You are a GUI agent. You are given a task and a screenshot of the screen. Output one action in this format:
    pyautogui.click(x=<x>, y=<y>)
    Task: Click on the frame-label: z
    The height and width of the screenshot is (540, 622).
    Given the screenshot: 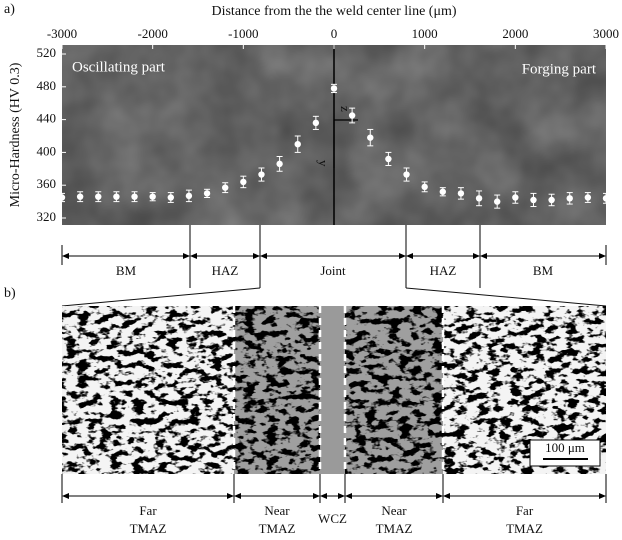 What is the action you would take?
    pyautogui.click(x=345, y=109)
    